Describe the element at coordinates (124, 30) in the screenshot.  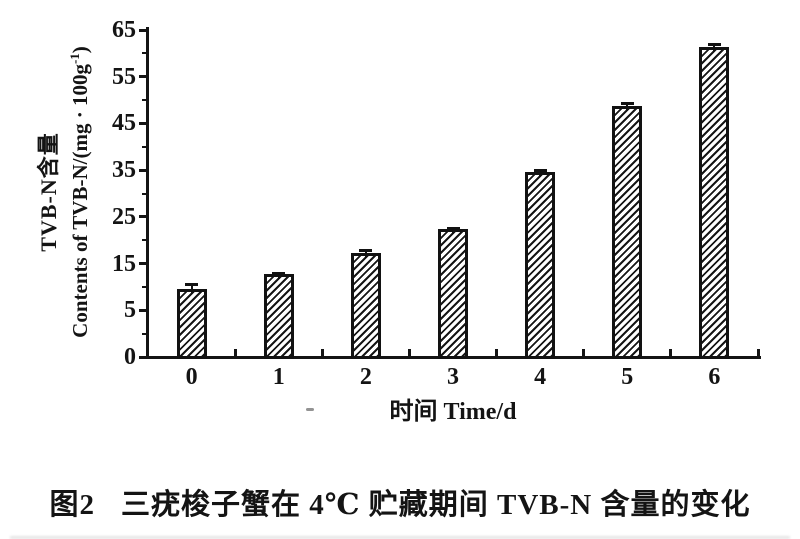
I see `y-tick-label-65: 65` at that location.